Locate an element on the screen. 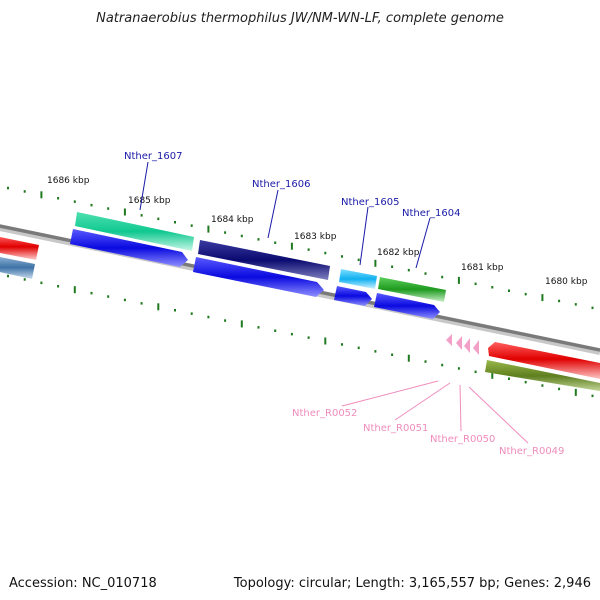  tick-label-1682: 1682 kbp is located at coordinates (398, 253).